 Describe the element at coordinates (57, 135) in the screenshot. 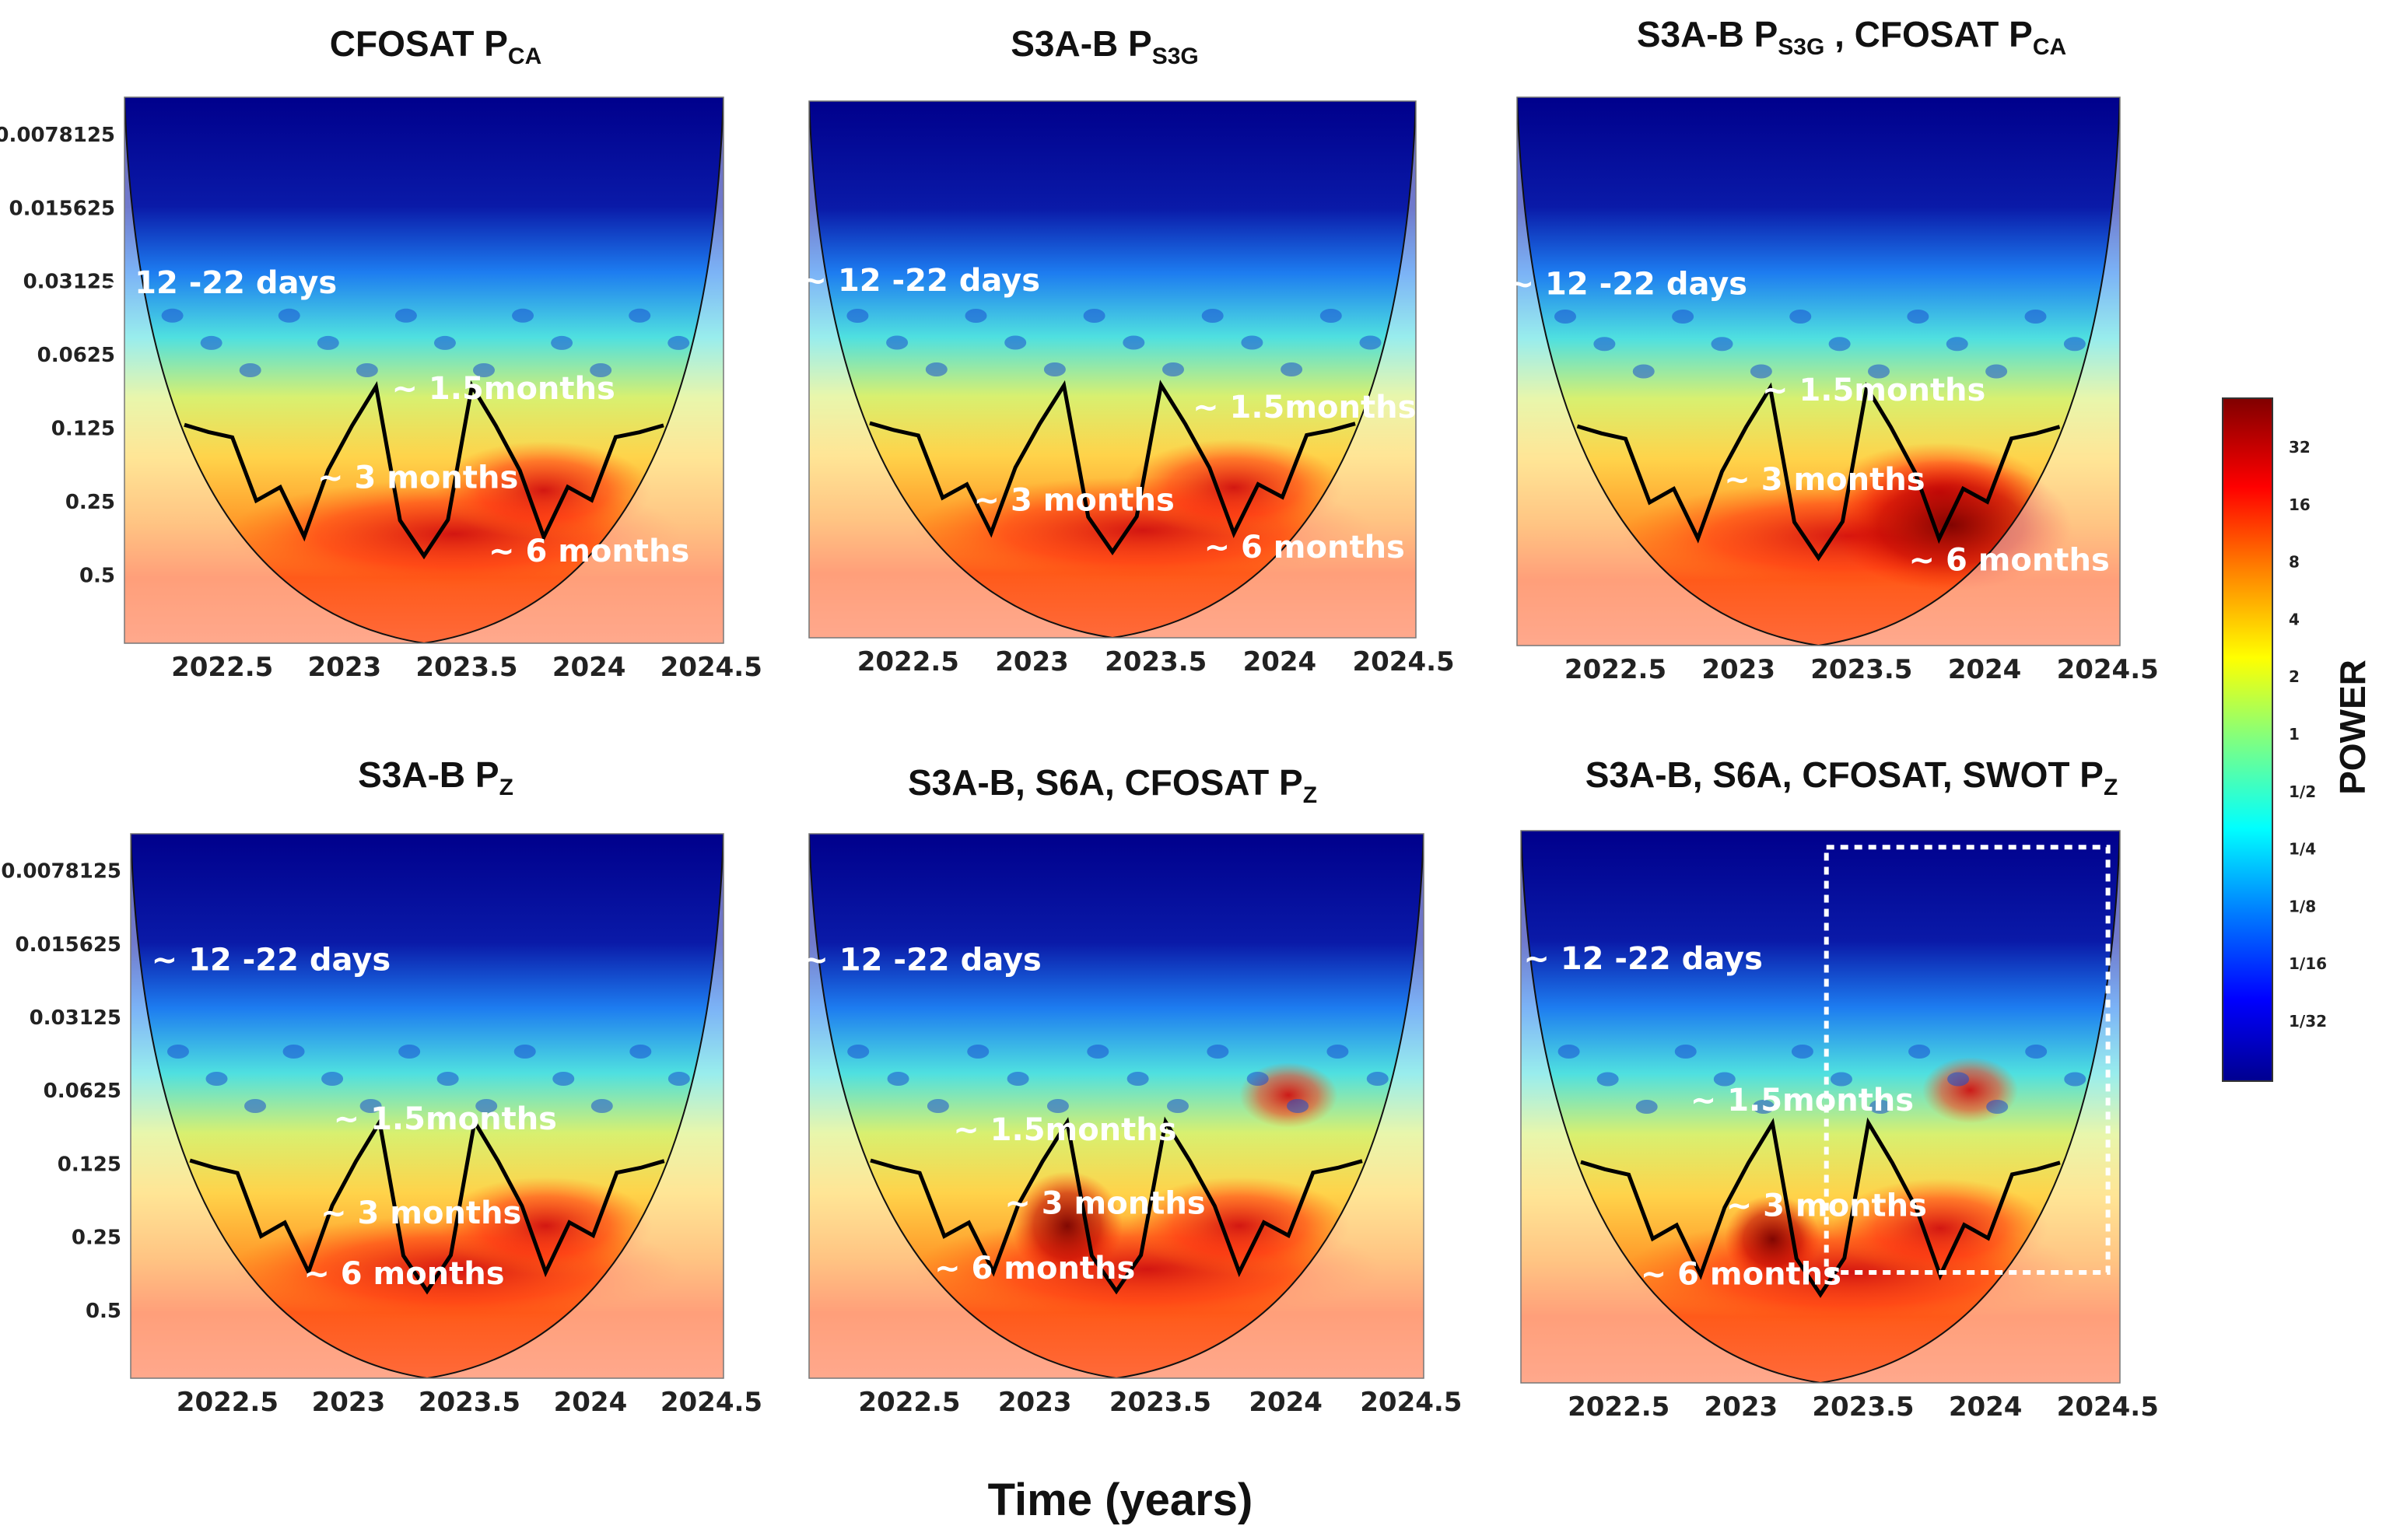

I see `y-tick-label: 0.0078125` at that location.